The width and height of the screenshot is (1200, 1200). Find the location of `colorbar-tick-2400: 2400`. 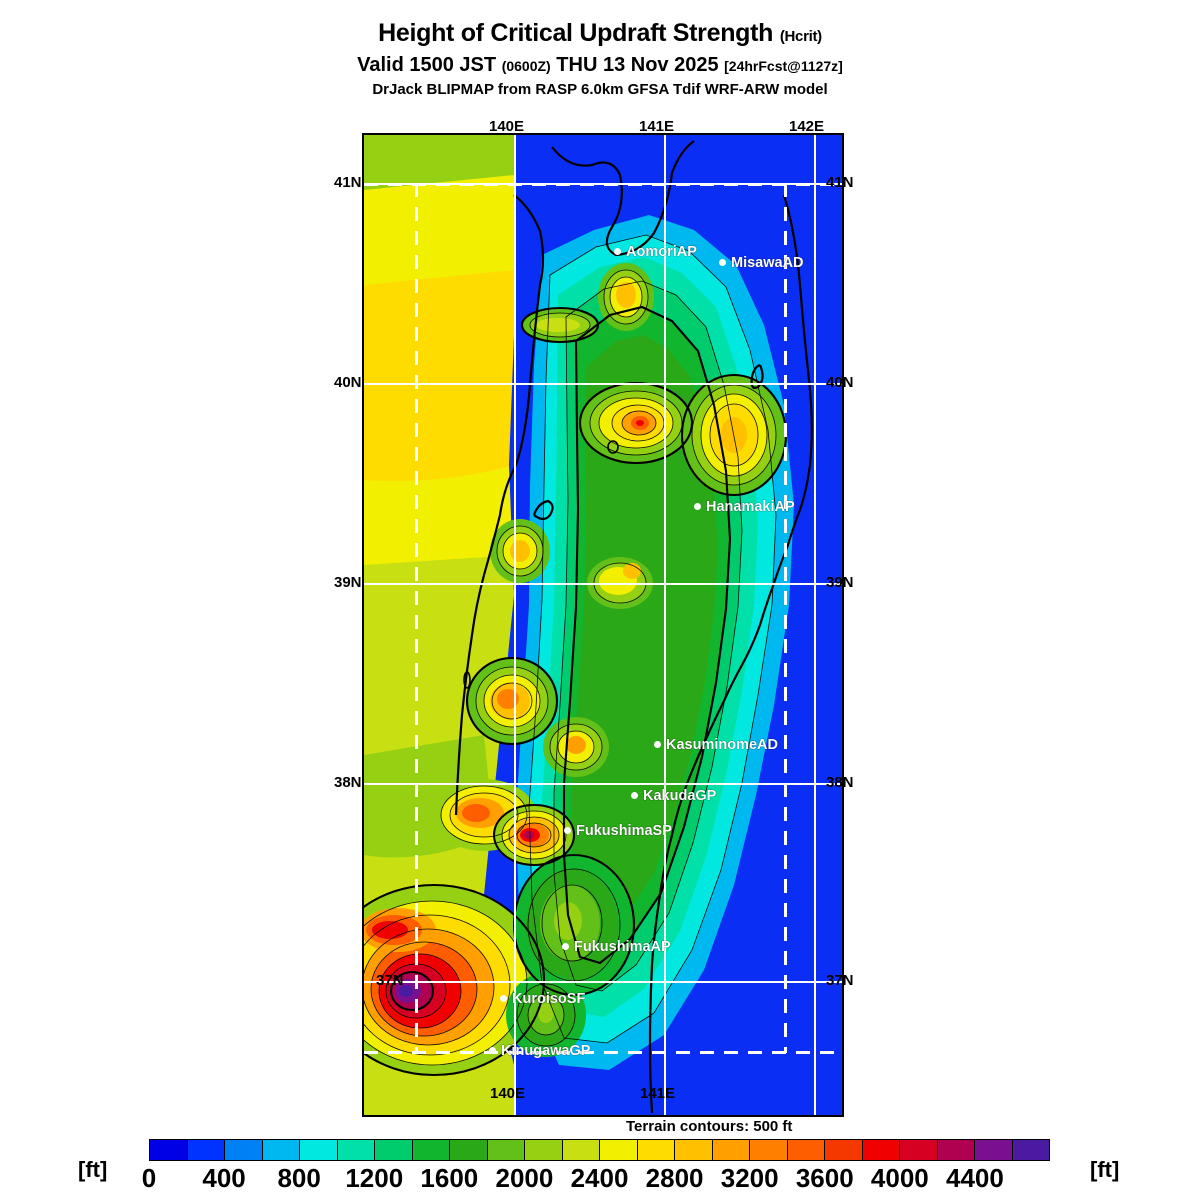

colorbar-tick-2400: 2400 is located at coordinates (599, 1178).